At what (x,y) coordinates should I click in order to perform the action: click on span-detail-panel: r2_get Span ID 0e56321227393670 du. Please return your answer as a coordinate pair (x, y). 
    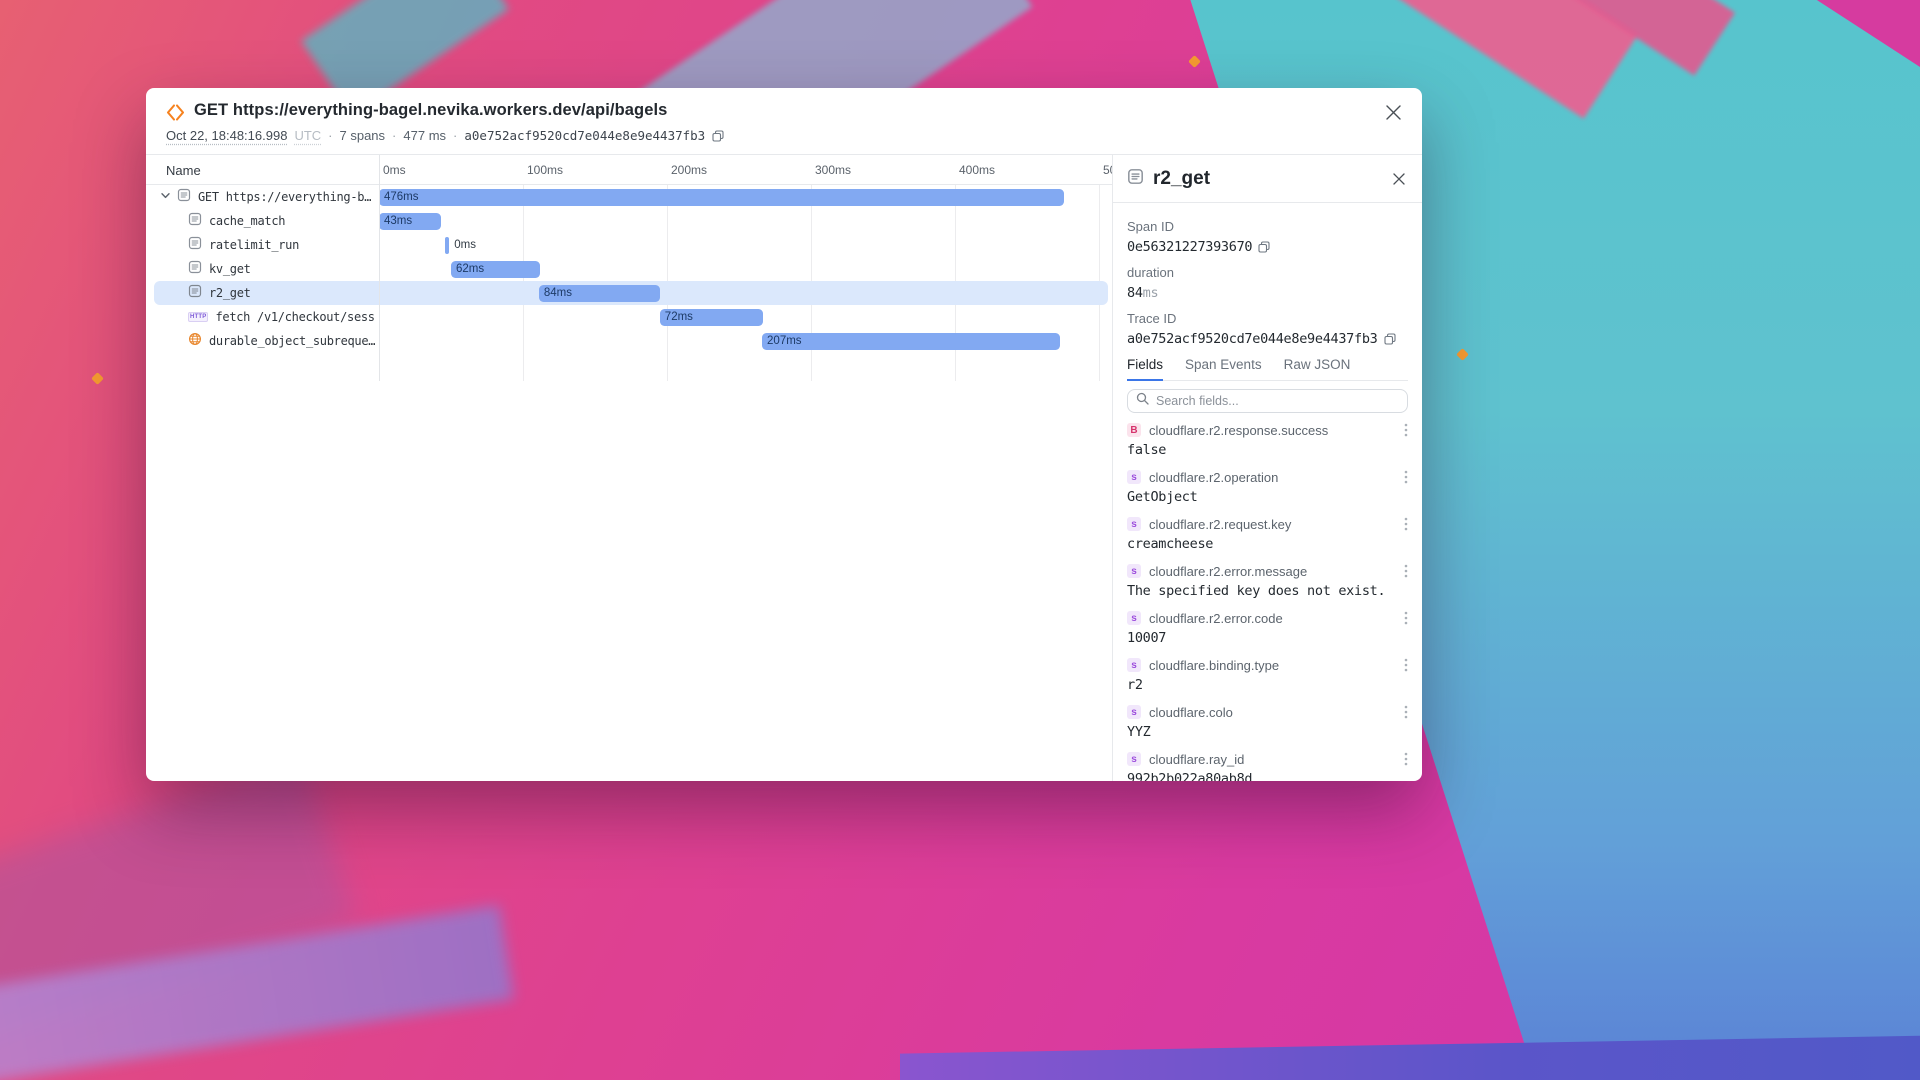
    Looking at the image, I should click on (1267, 468).